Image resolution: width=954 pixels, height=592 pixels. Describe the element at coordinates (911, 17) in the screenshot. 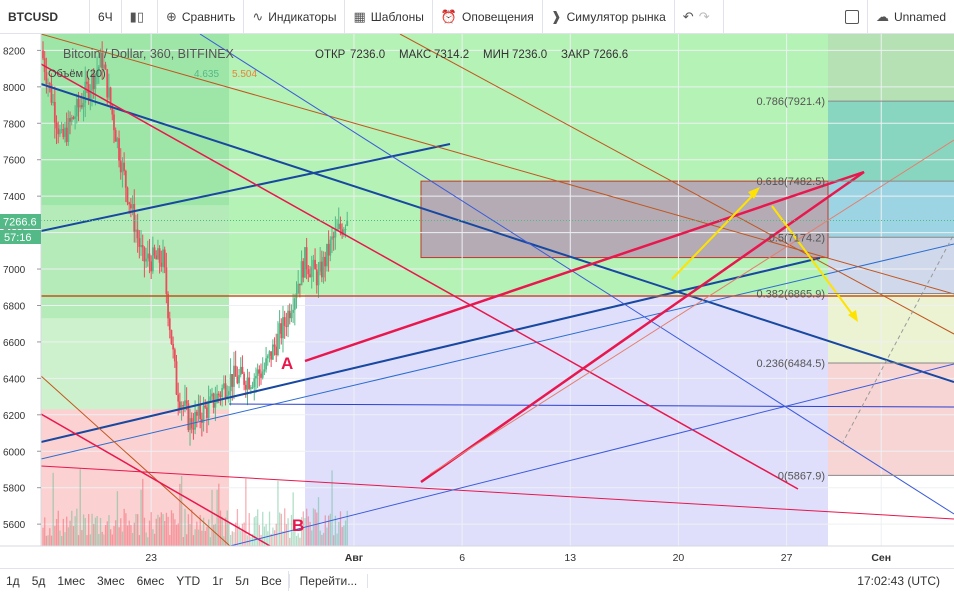

I see `save-layout-button: ☁ Unnamed` at that location.